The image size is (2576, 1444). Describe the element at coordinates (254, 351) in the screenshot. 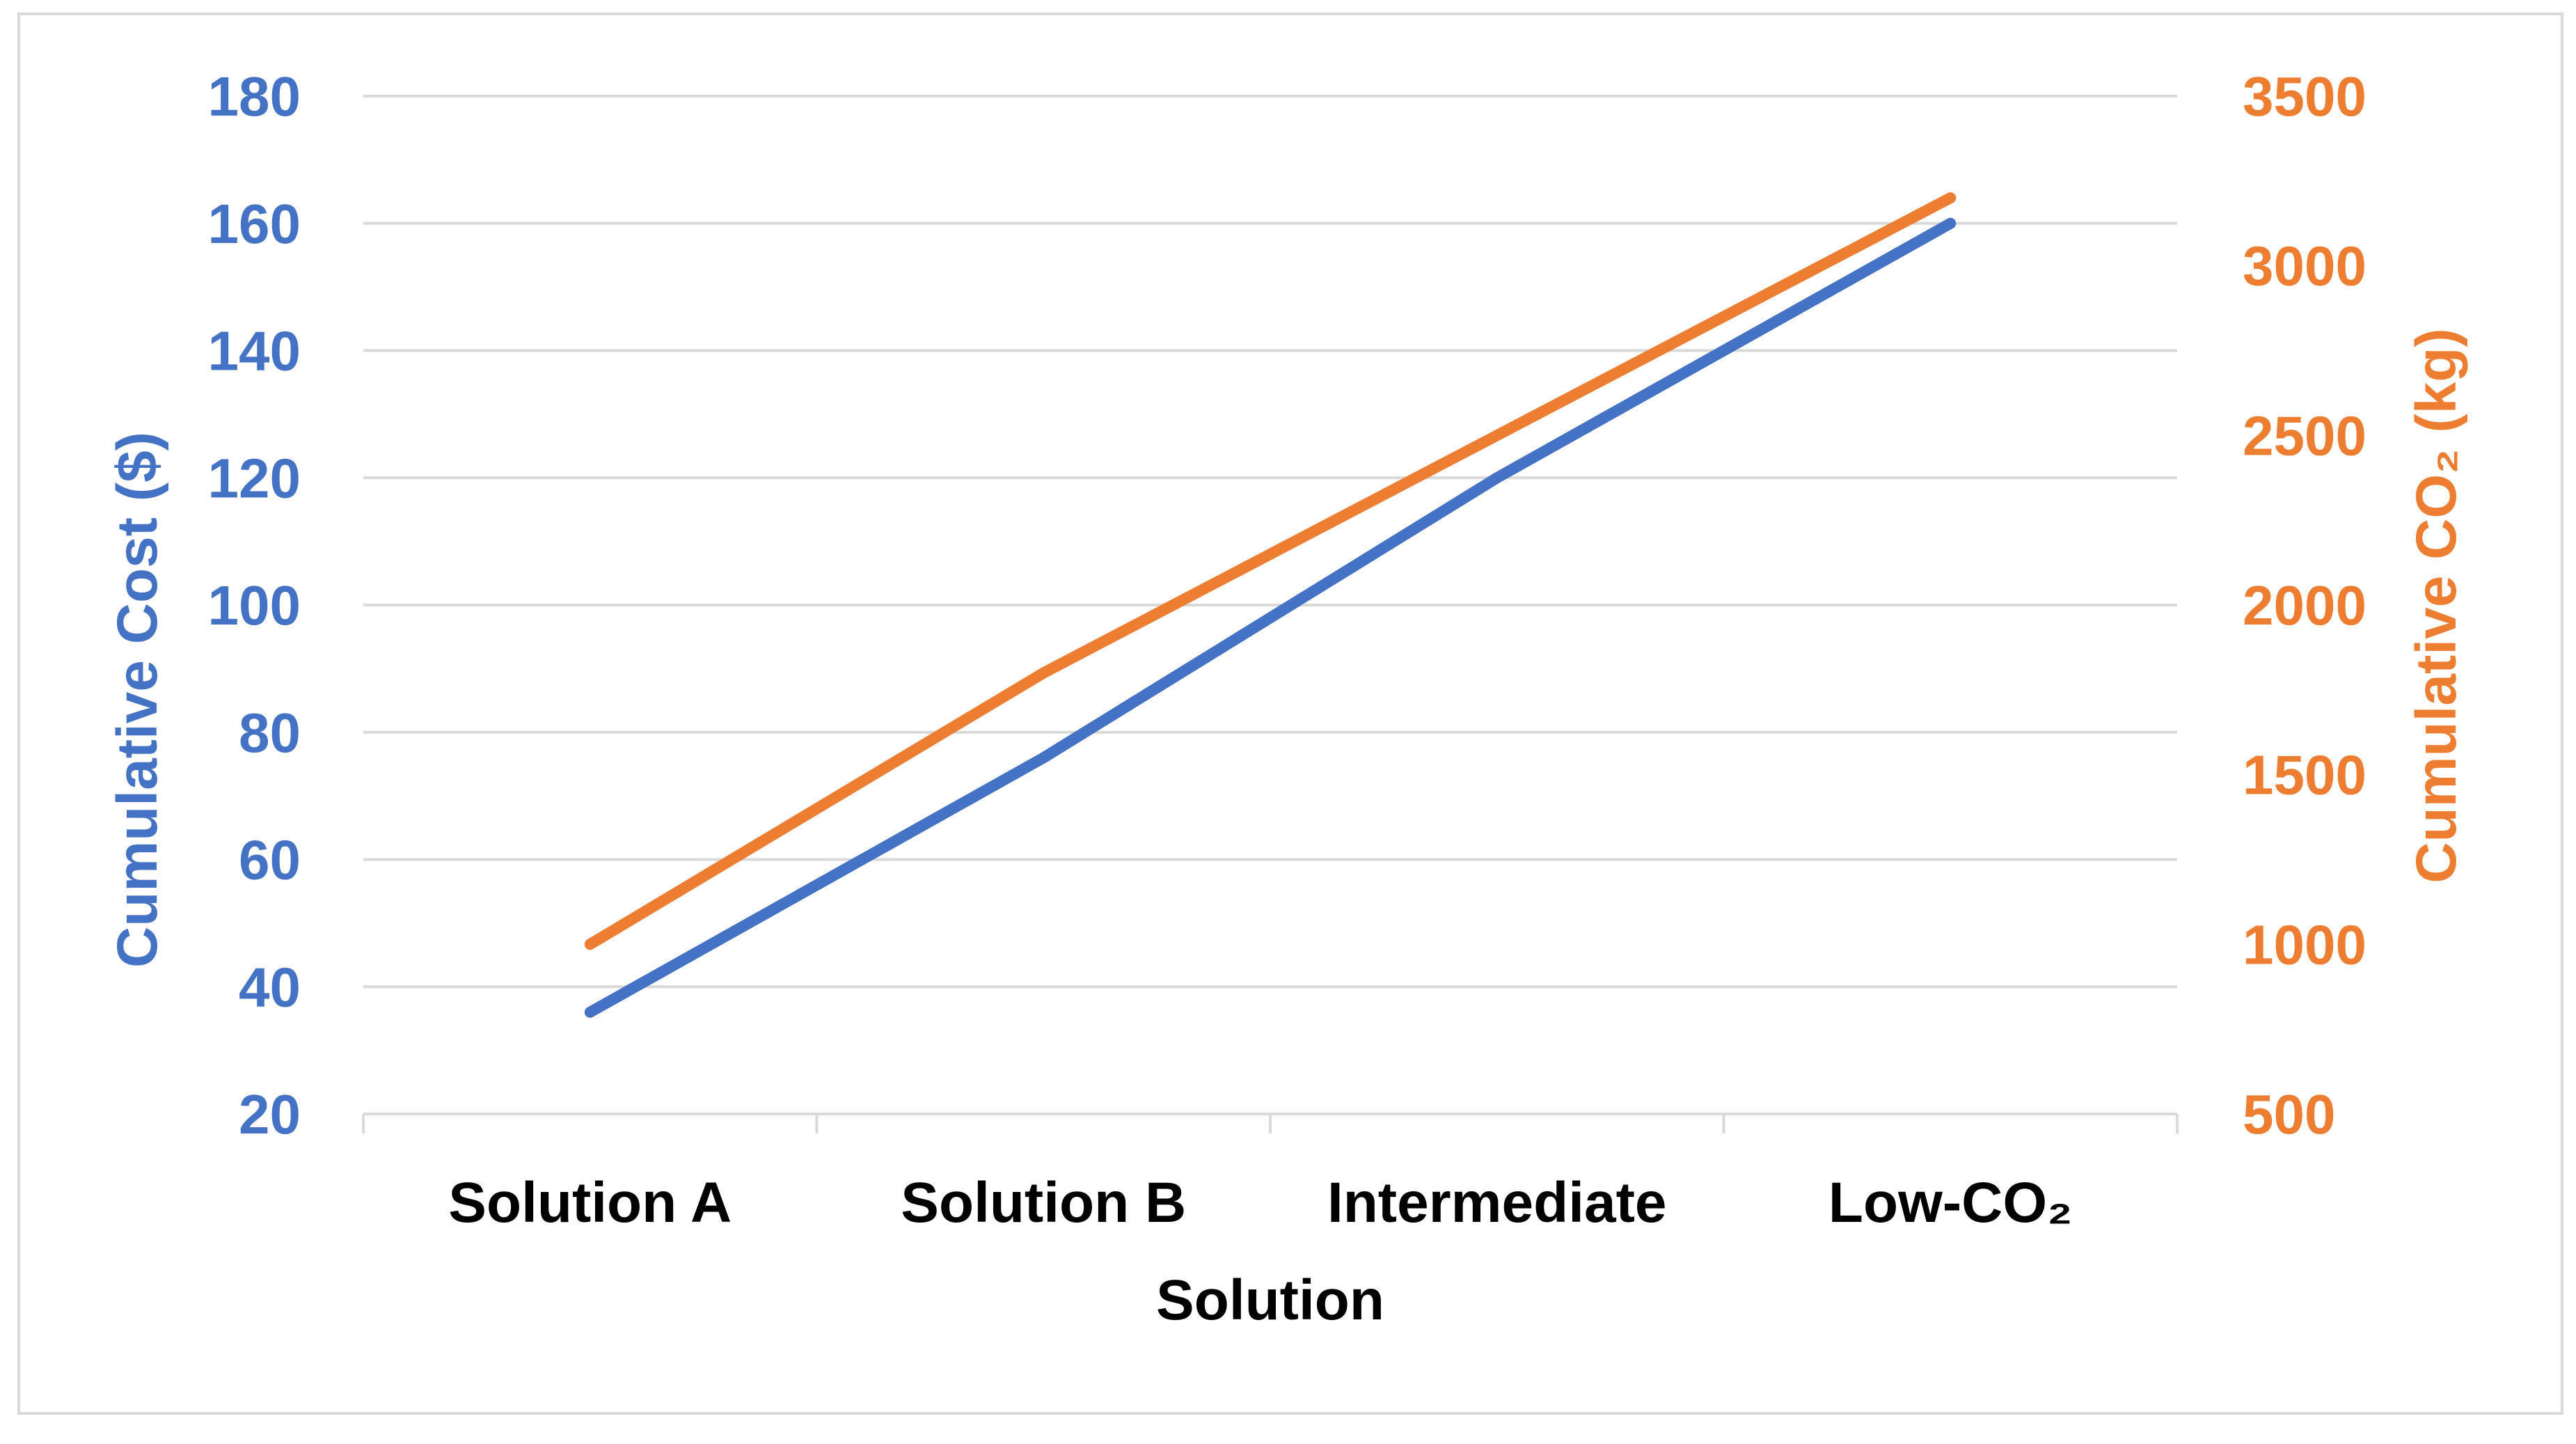

I see `left-y-tick-label: 140` at that location.